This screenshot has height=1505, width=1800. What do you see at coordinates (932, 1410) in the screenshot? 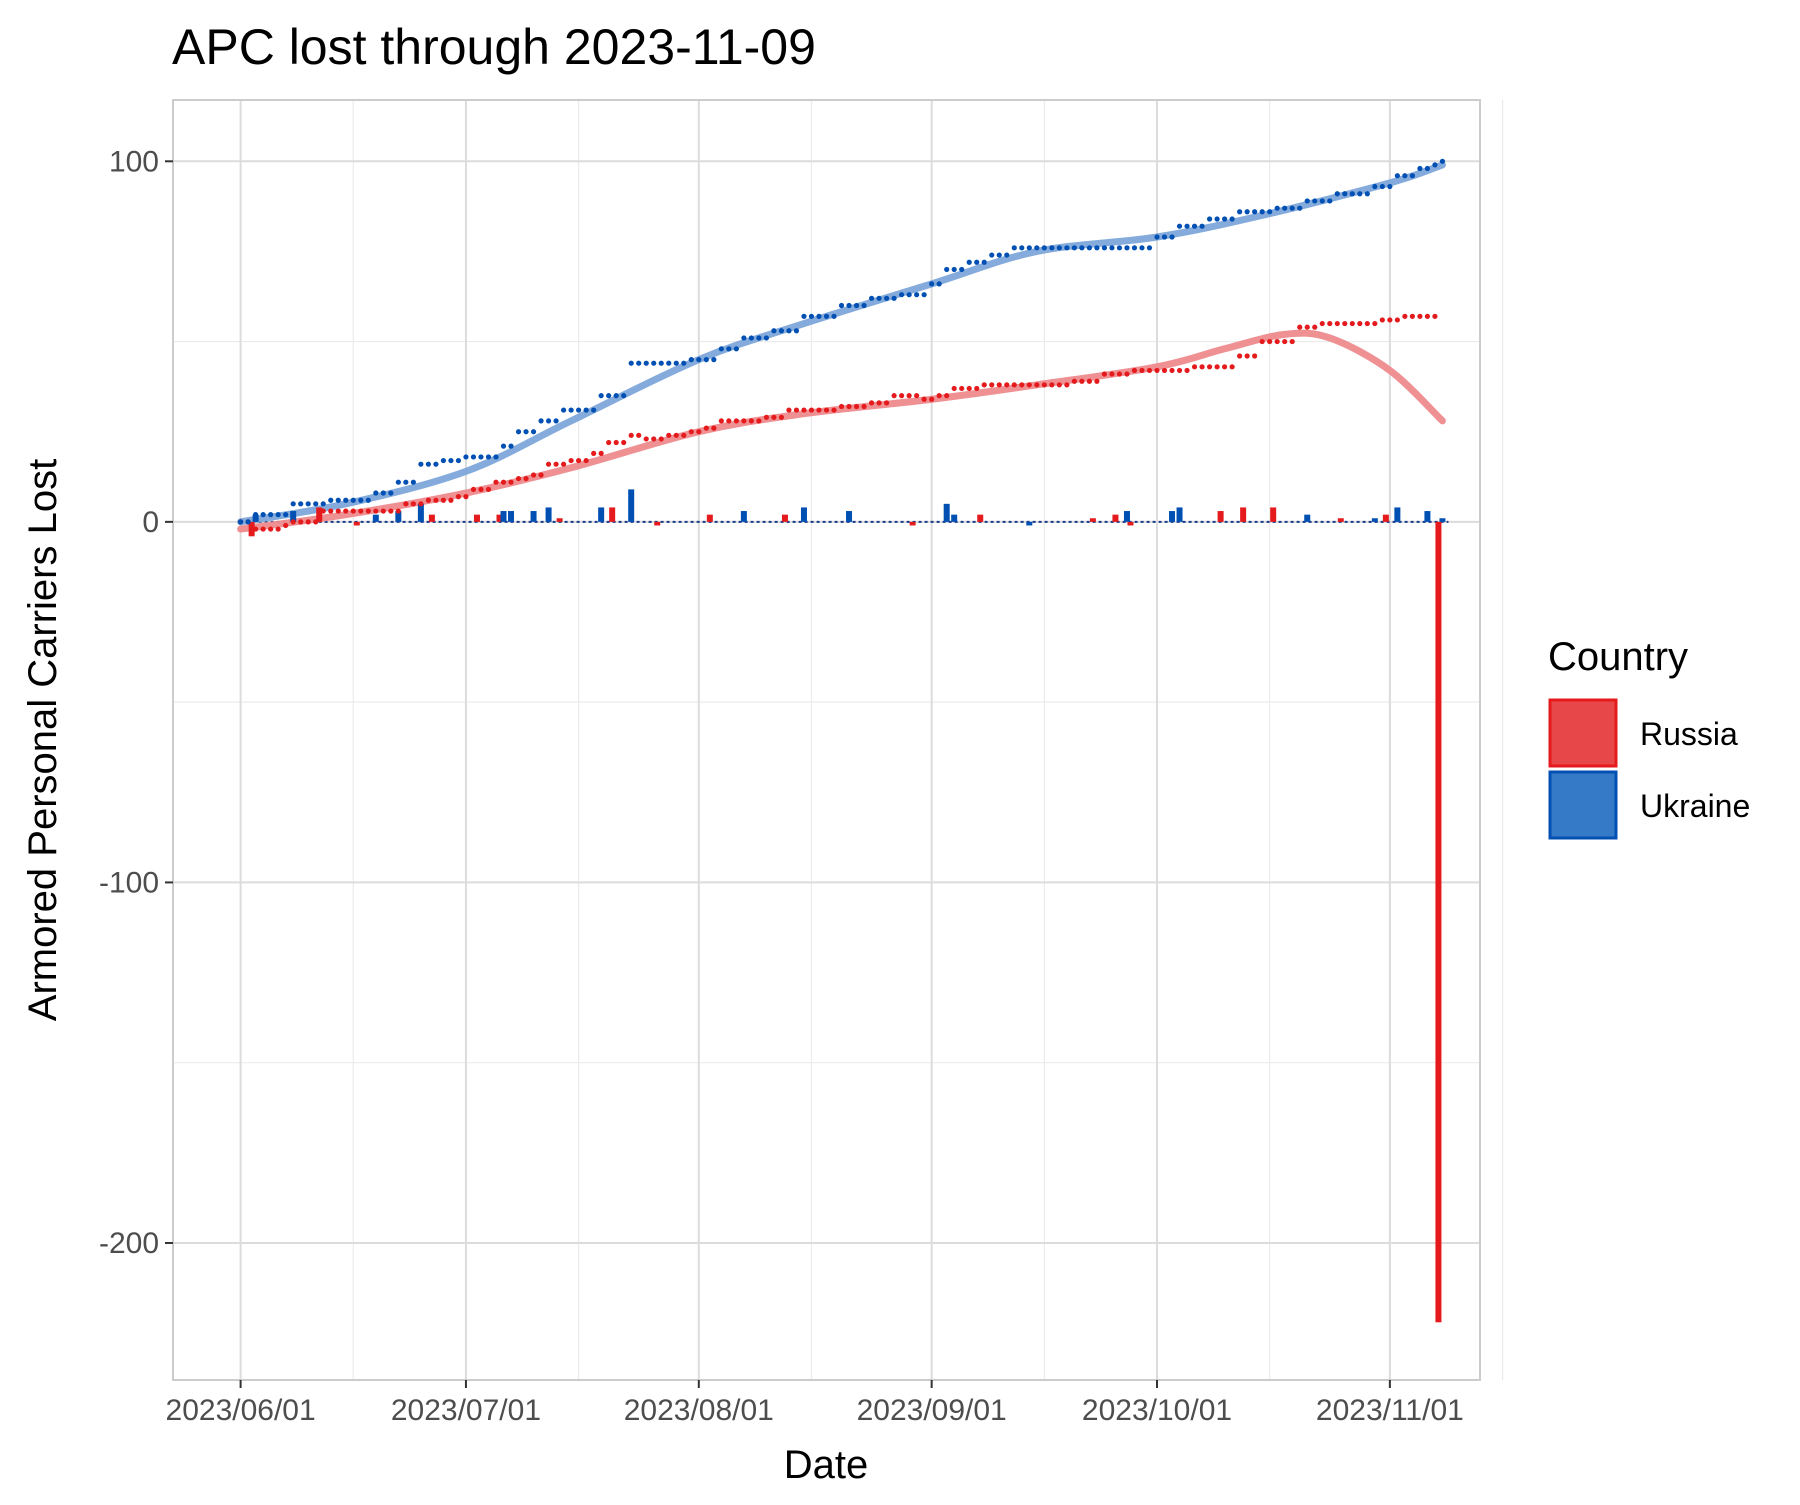
I see `x-tick-label: 2023/09/01` at bounding box center [932, 1410].